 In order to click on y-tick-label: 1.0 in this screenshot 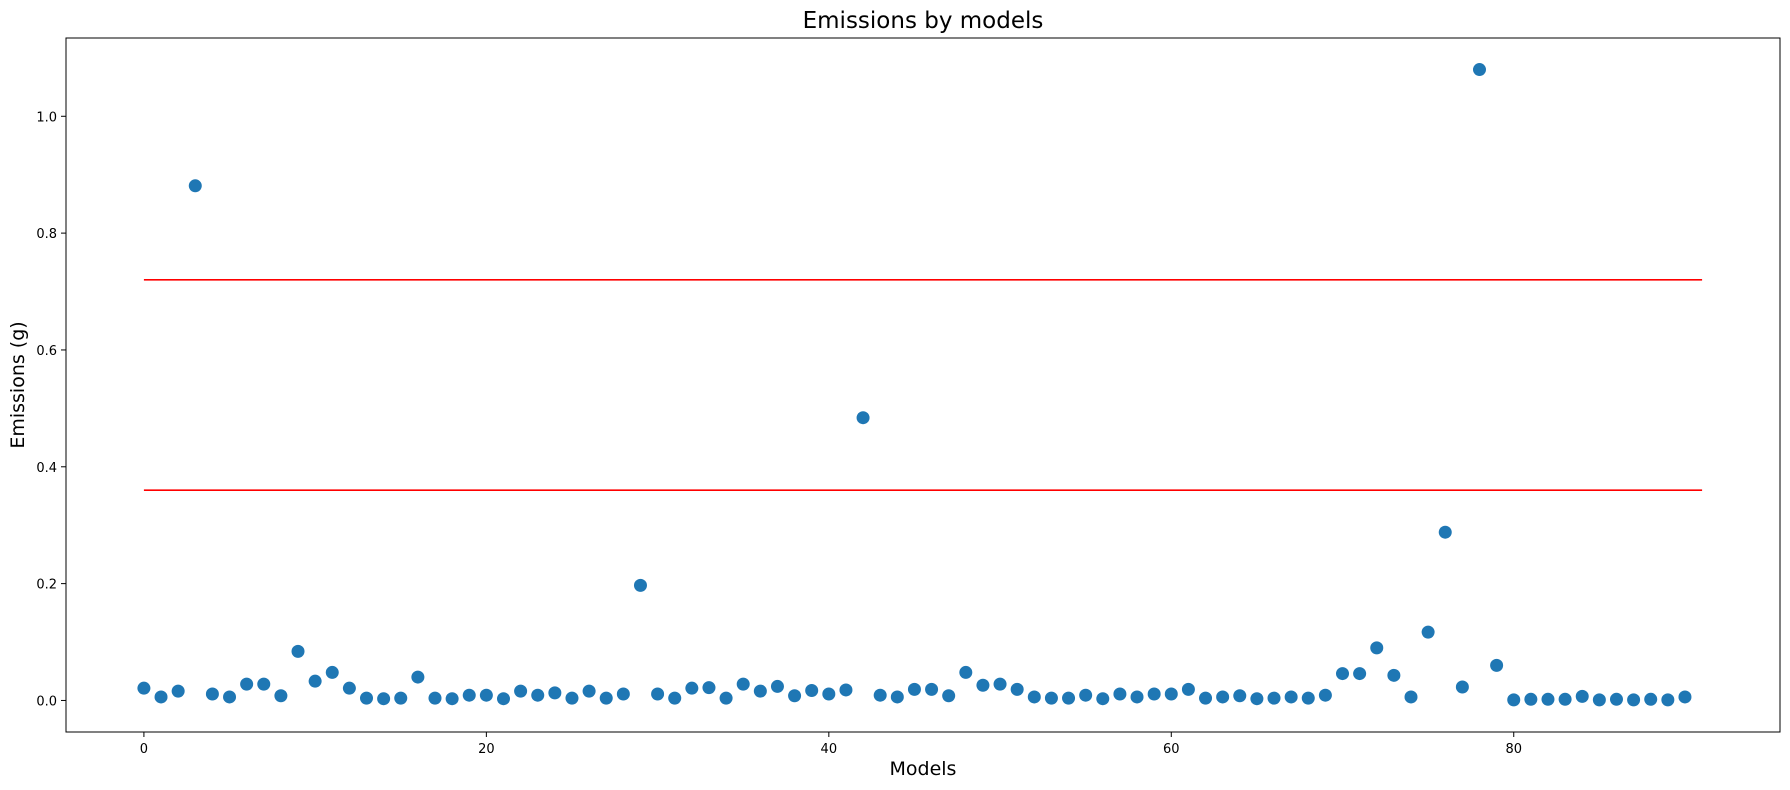, I will do `click(46, 117)`.